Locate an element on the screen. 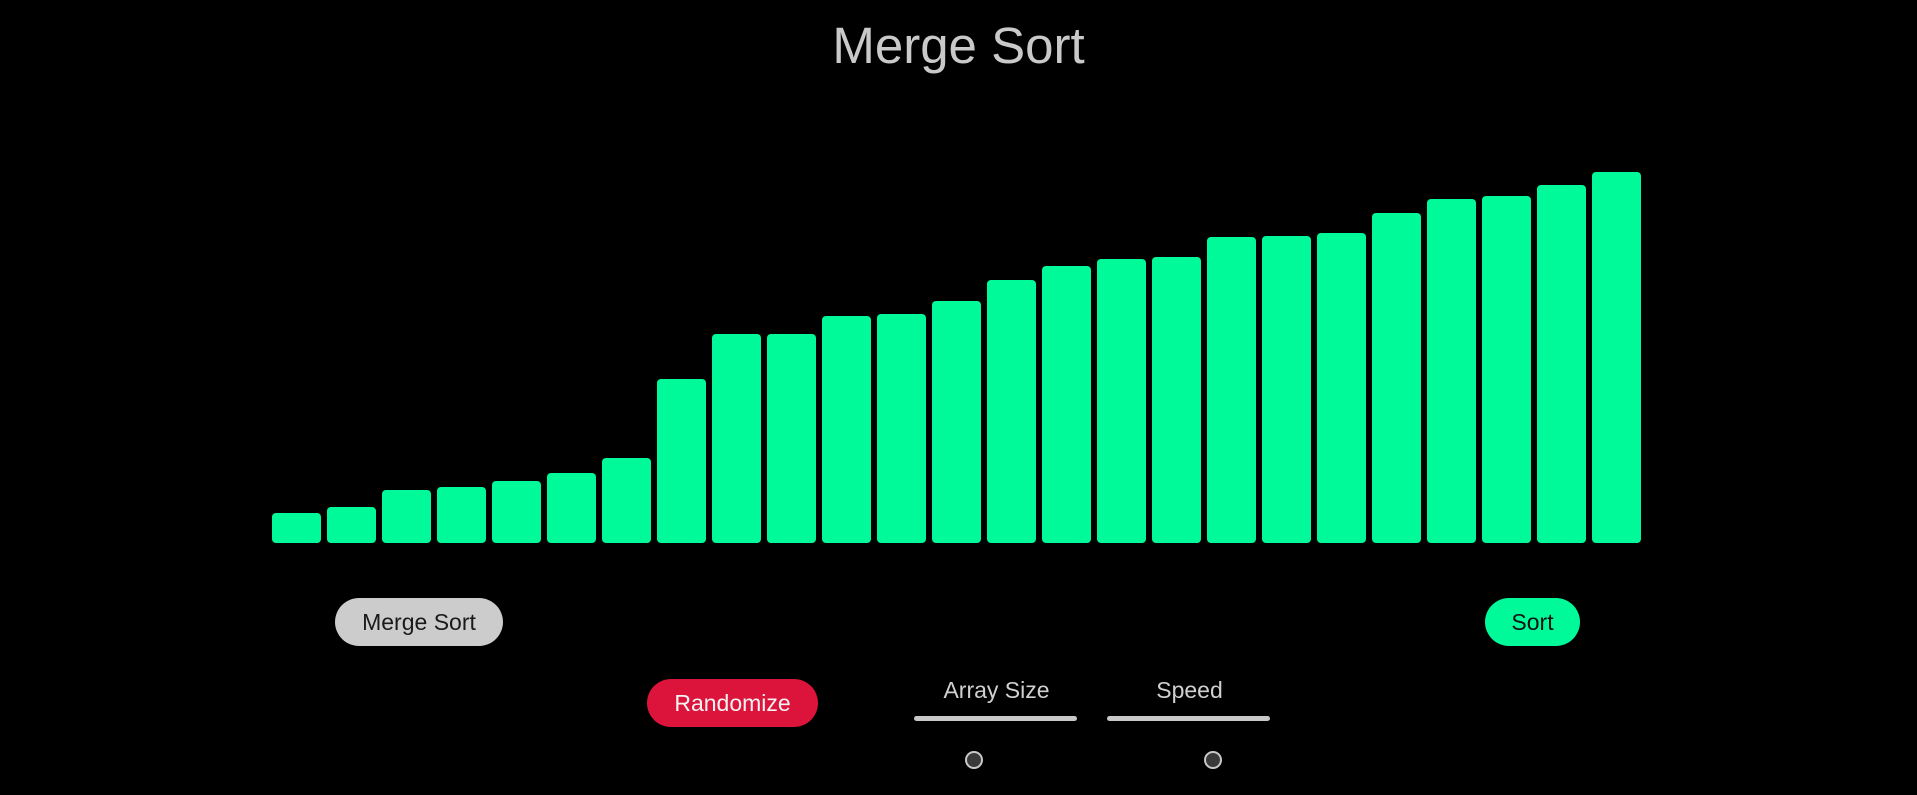 Image resolution: width=1917 pixels, height=795 pixels. sort-button: Sort is located at coordinates (1532, 622).